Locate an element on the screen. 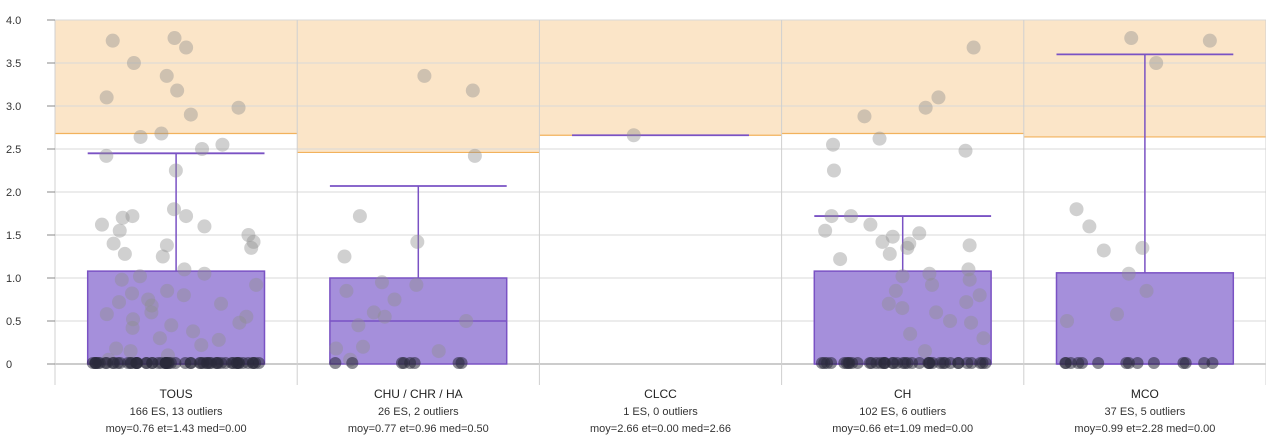 This screenshot has width=1266, height=439. box is located at coordinates (176, 317).